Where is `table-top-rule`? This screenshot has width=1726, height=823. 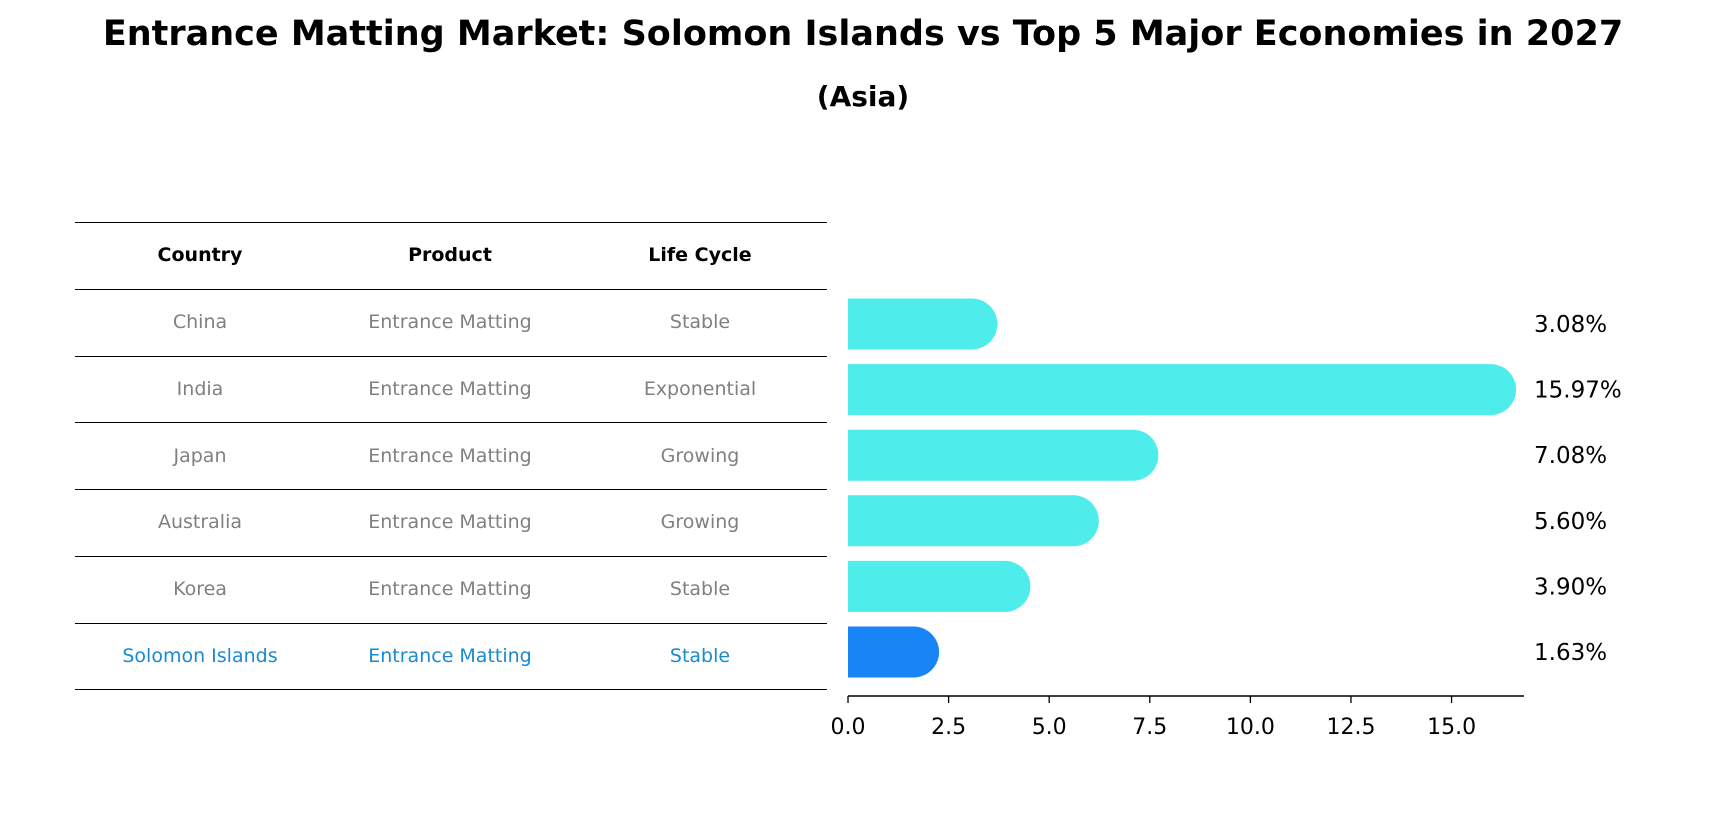 table-top-rule is located at coordinates (451, 222).